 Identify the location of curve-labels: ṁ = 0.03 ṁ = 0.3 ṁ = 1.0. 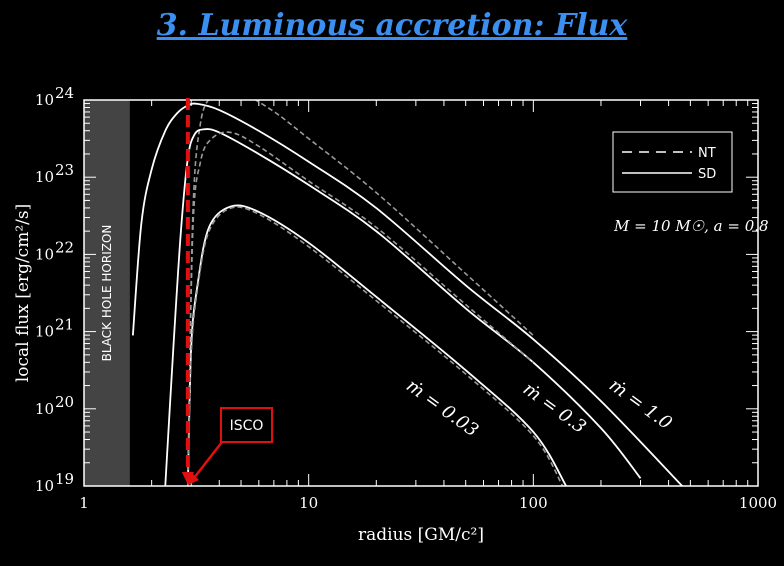
(539, 408).